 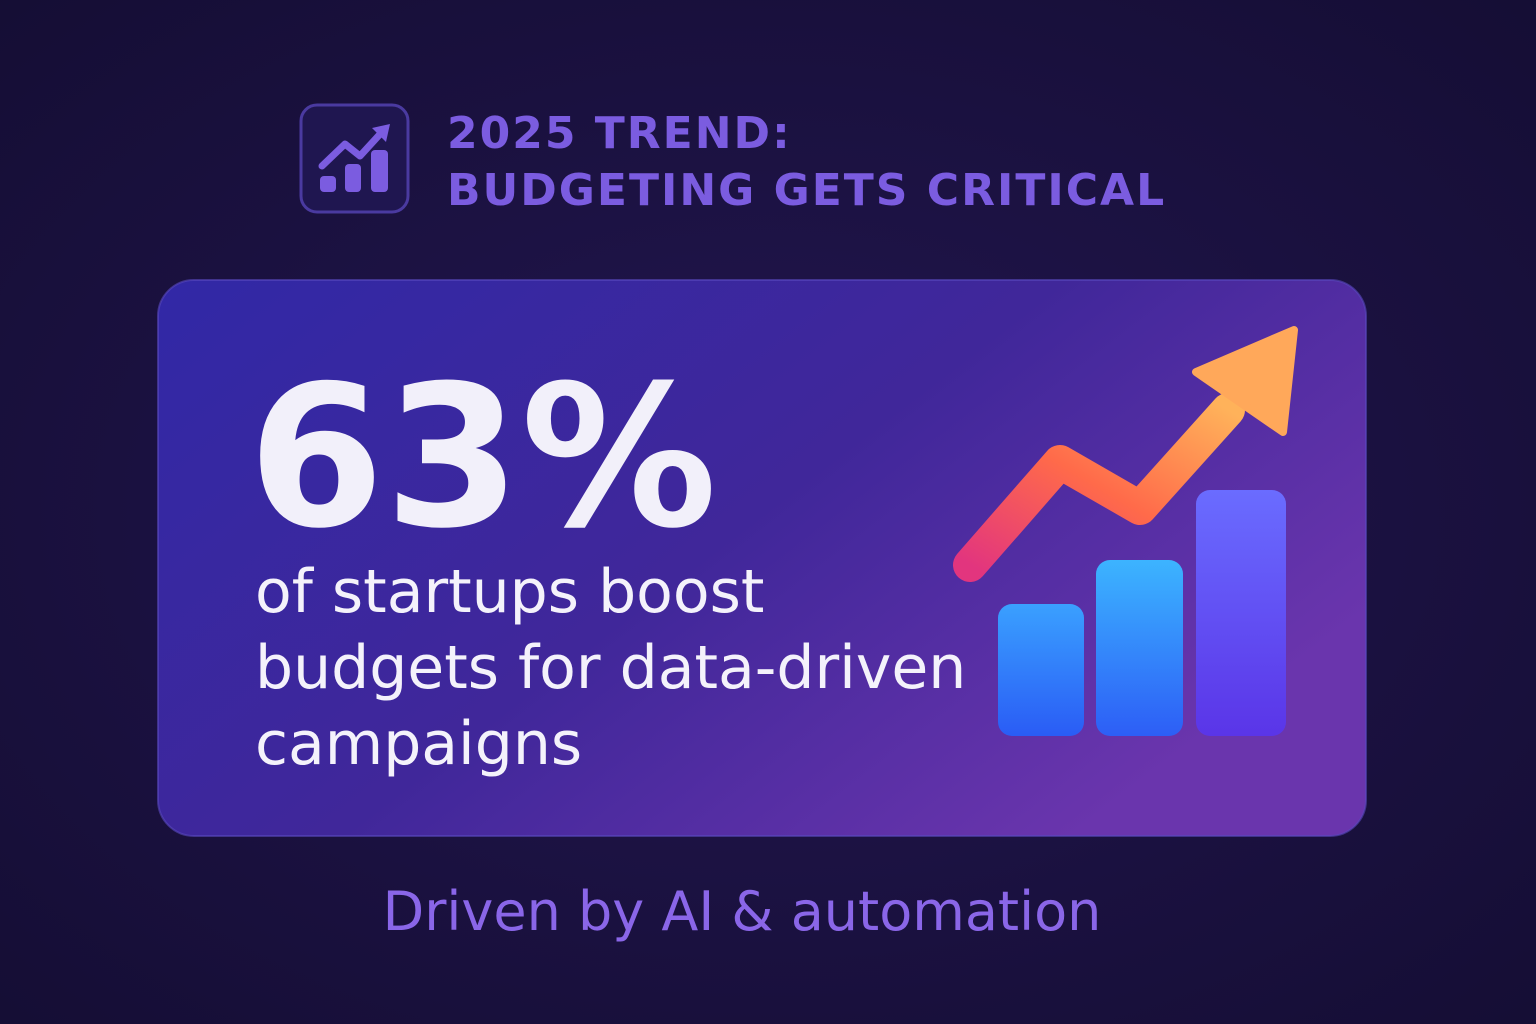 What do you see at coordinates (1245, 381) in the screenshot?
I see `illustration-arrowhead` at bounding box center [1245, 381].